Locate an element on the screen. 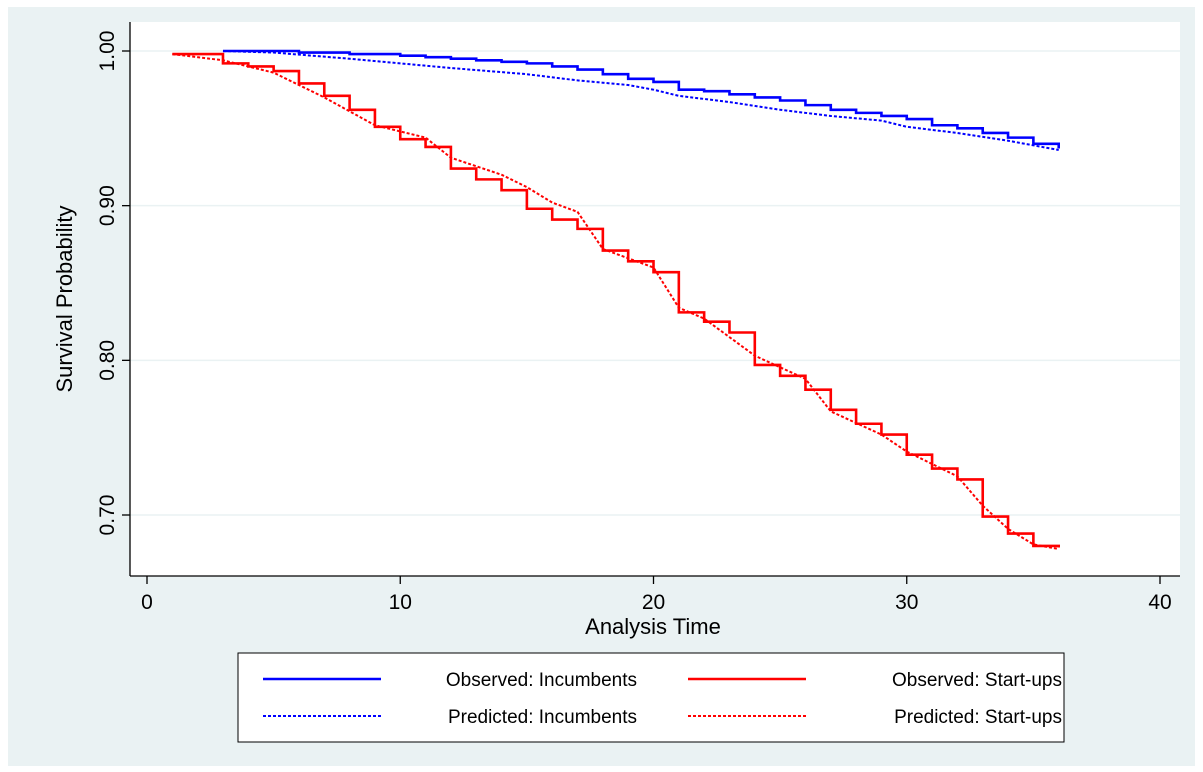 This screenshot has width=1203, height=772. y-axis-title: Survival Probability is located at coordinates (64, 298).